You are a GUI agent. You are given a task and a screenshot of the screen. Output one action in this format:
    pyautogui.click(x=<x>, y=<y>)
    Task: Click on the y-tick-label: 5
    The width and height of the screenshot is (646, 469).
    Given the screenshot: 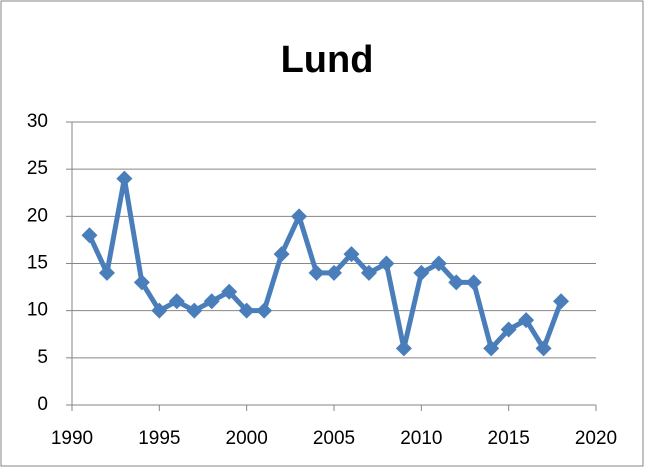 What is the action you would take?
    pyautogui.click(x=42, y=357)
    